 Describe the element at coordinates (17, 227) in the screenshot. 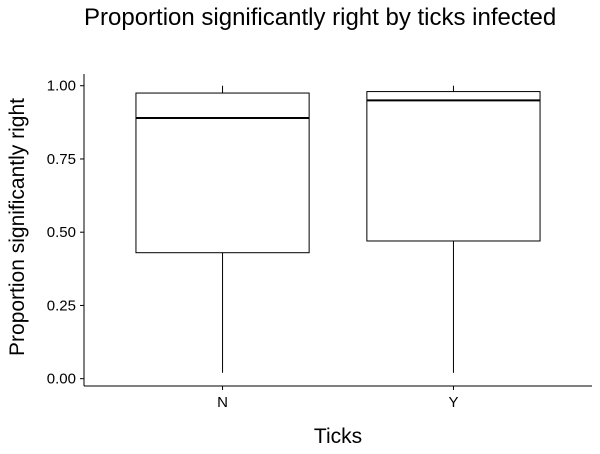

I see `y-axis-title: Proportion significantly right` at that location.